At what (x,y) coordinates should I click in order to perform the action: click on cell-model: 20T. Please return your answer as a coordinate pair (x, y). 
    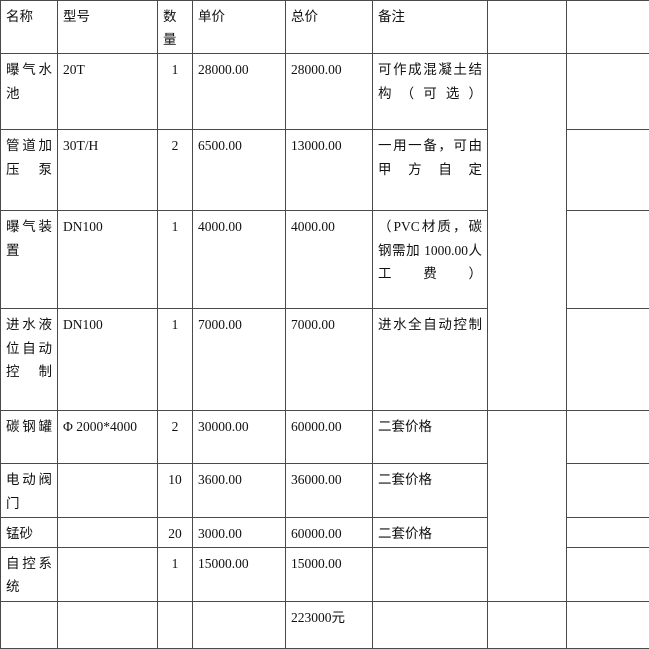
    Looking at the image, I should click on (108, 92).